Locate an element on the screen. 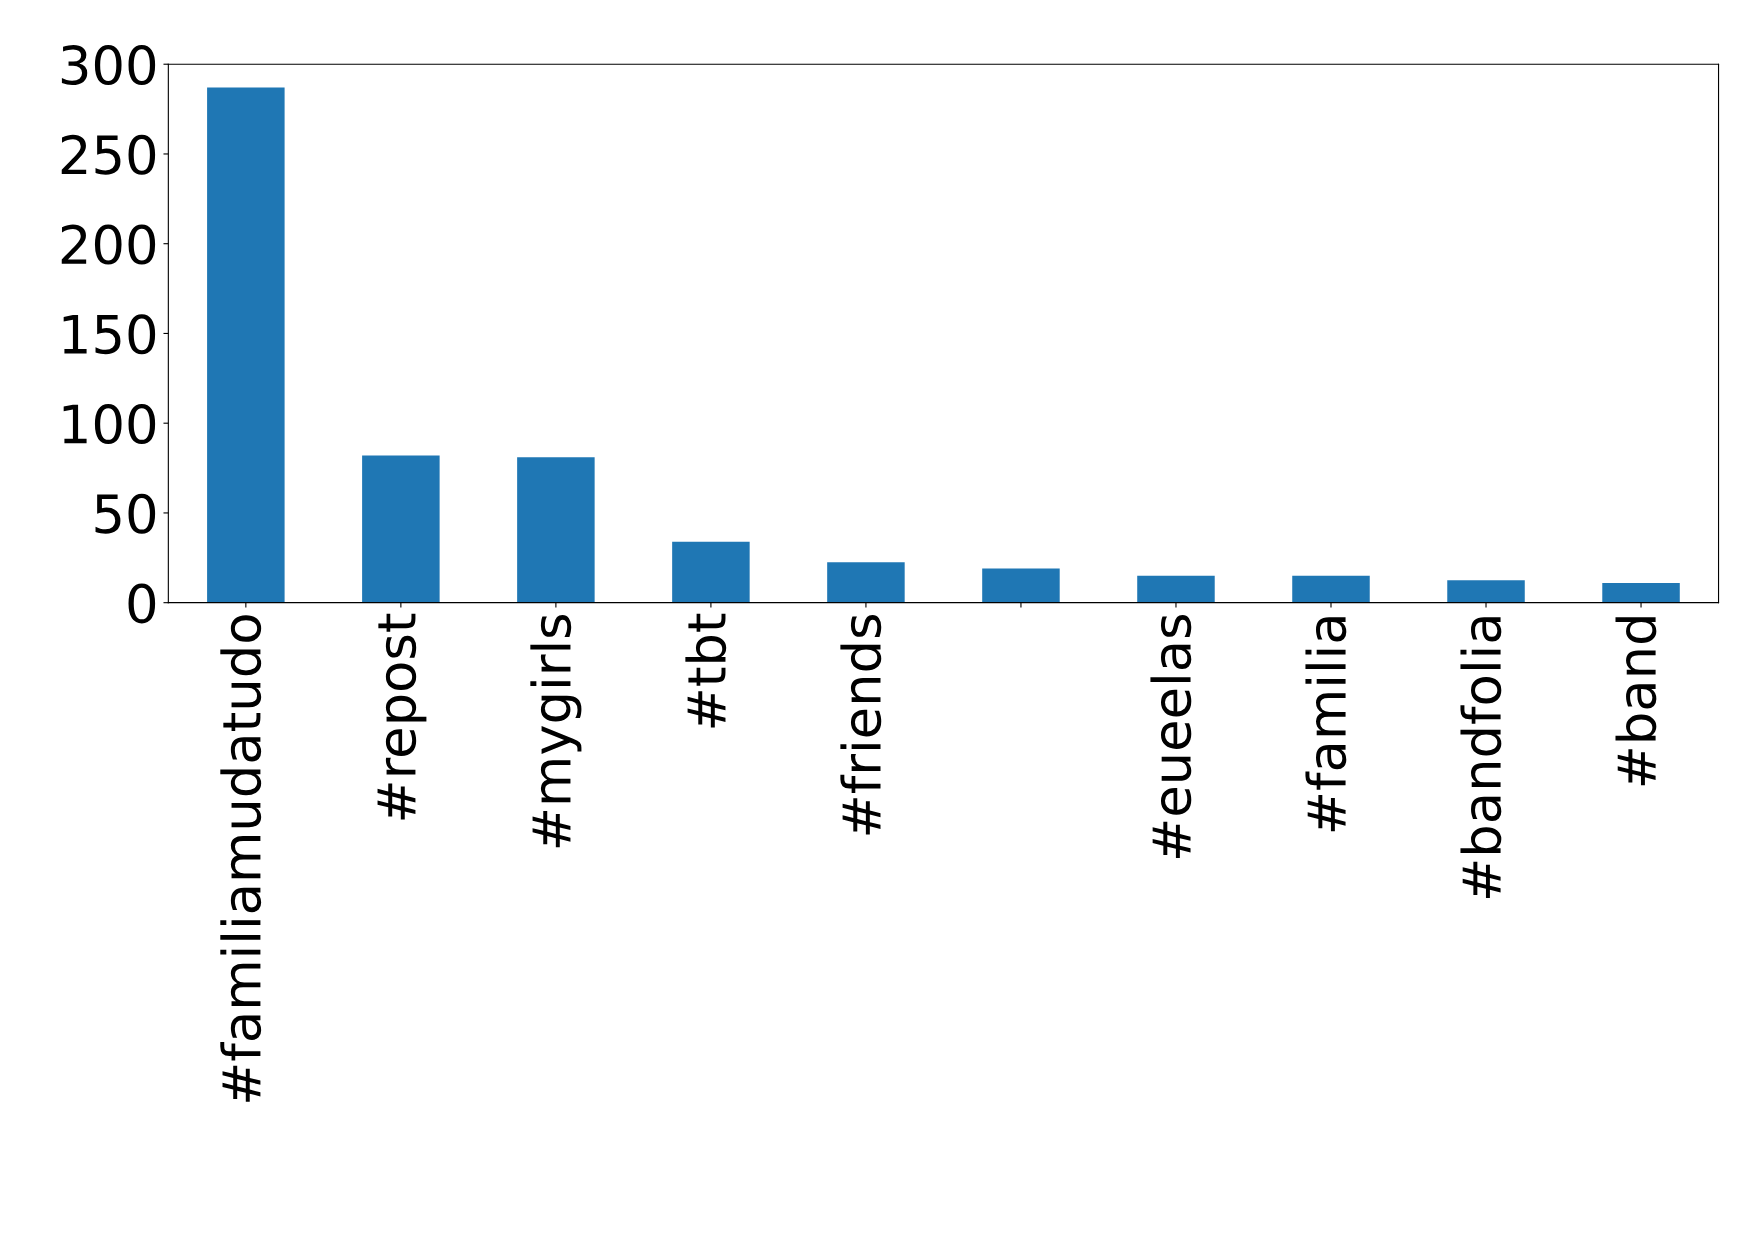 This screenshot has height=1235, width=1759. x-tick-label: #tbt is located at coordinates (706, 670).